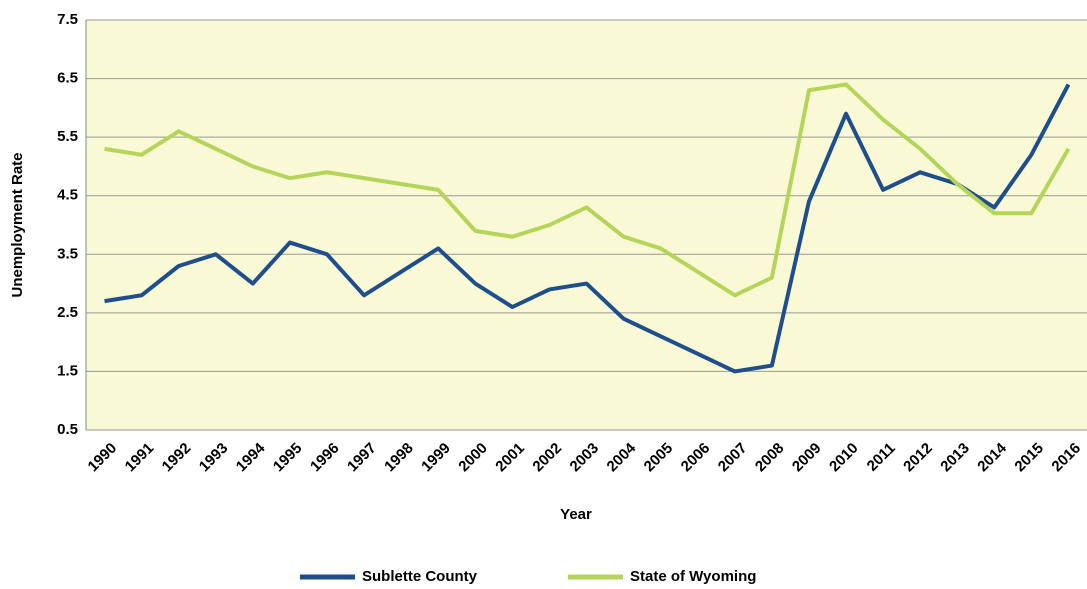 Image resolution: width=1087 pixels, height=589 pixels. I want to click on x-tick-label: 1996, so click(325, 458).